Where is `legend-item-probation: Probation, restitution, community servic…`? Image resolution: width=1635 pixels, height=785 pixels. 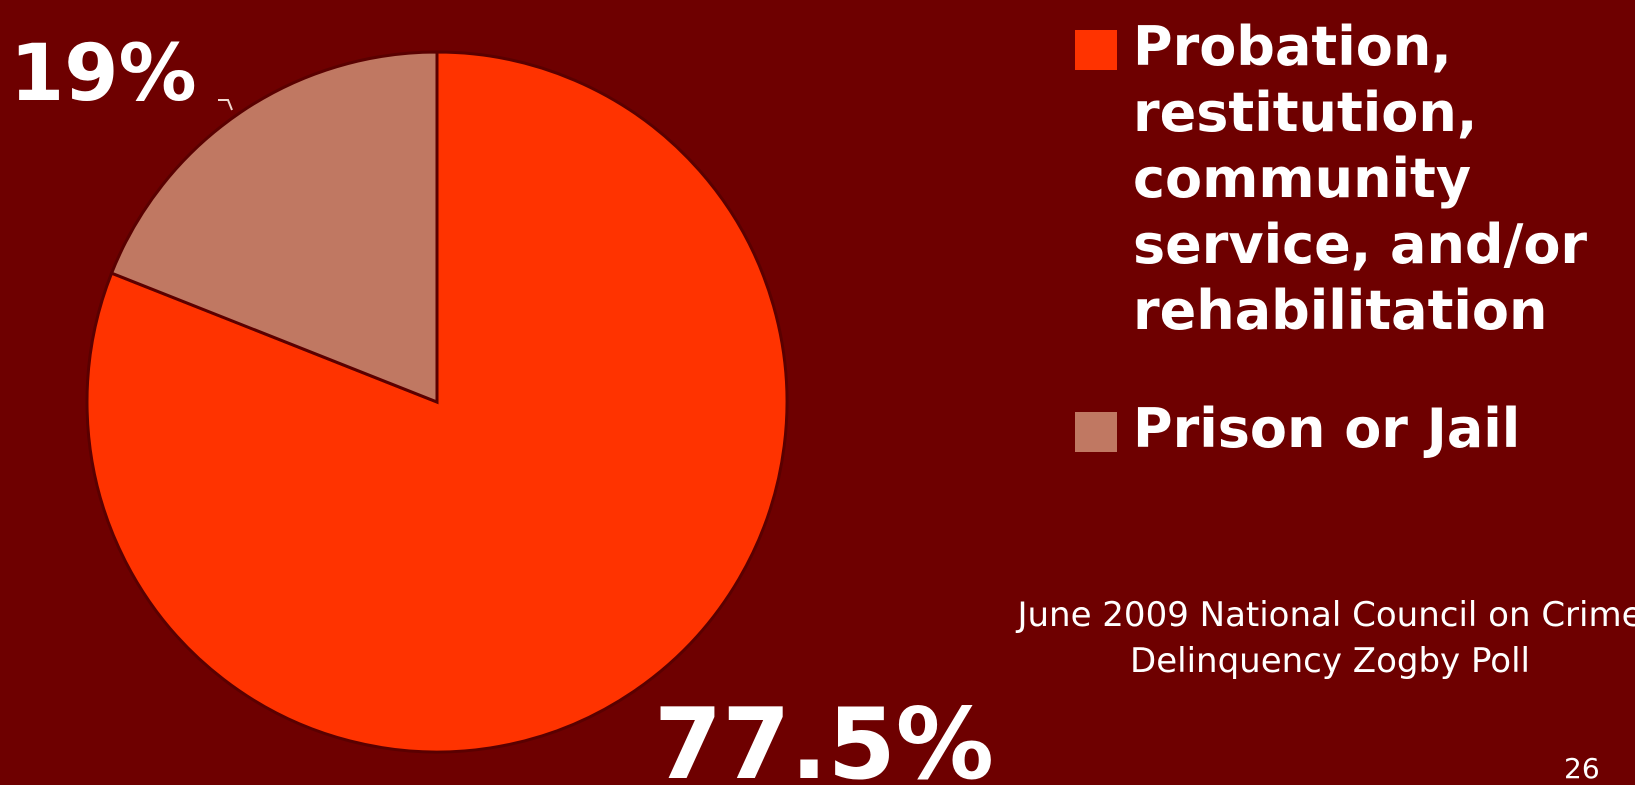
legend-item-probation: Probation, restitution, community servic… is located at coordinates (1355, 179).